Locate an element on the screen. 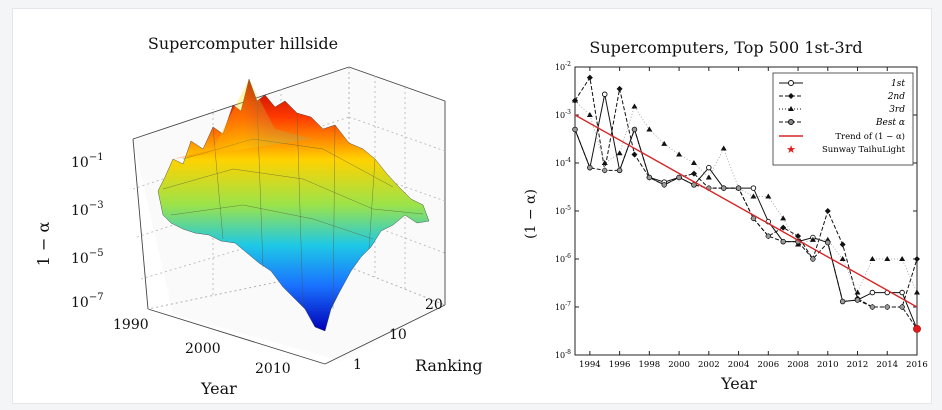  z-tick-label: 10⁻³ is located at coordinates (87, 209).